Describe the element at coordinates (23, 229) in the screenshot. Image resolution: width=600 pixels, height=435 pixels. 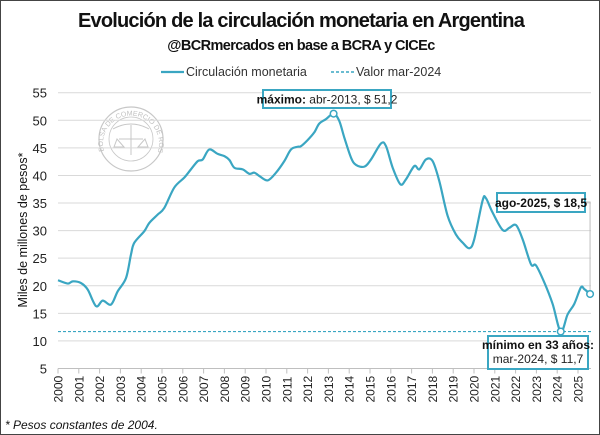
I see `y-axis-label: Miles de millones de pesos*` at that location.